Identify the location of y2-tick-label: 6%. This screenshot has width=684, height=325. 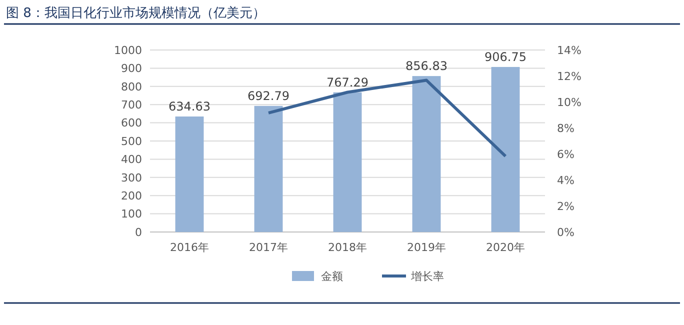
(565, 154).